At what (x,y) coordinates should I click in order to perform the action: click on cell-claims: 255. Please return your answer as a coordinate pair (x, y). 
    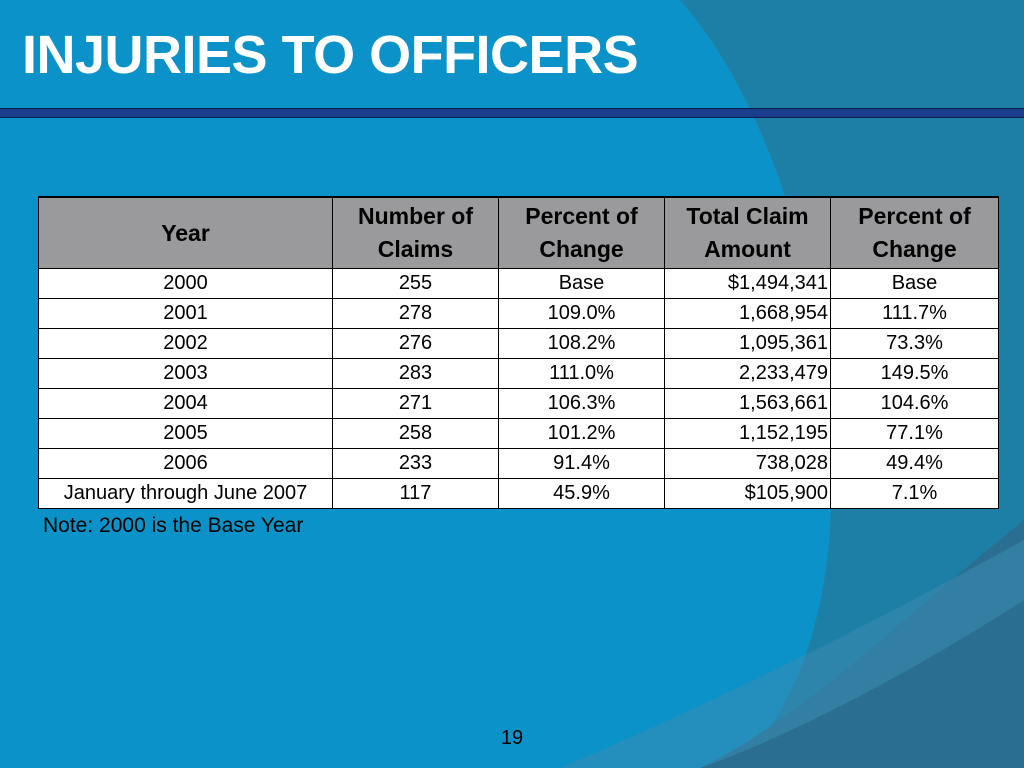
    Looking at the image, I should click on (415, 283).